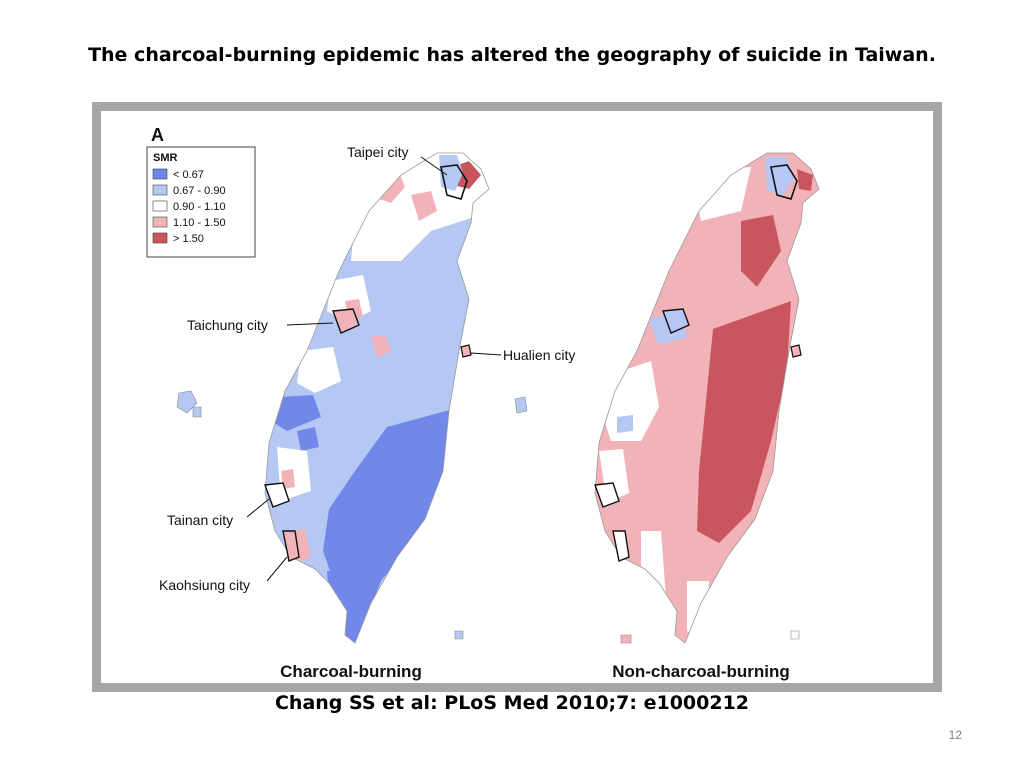  I want to click on taipei-city-label: Taipei city, so click(377, 152).